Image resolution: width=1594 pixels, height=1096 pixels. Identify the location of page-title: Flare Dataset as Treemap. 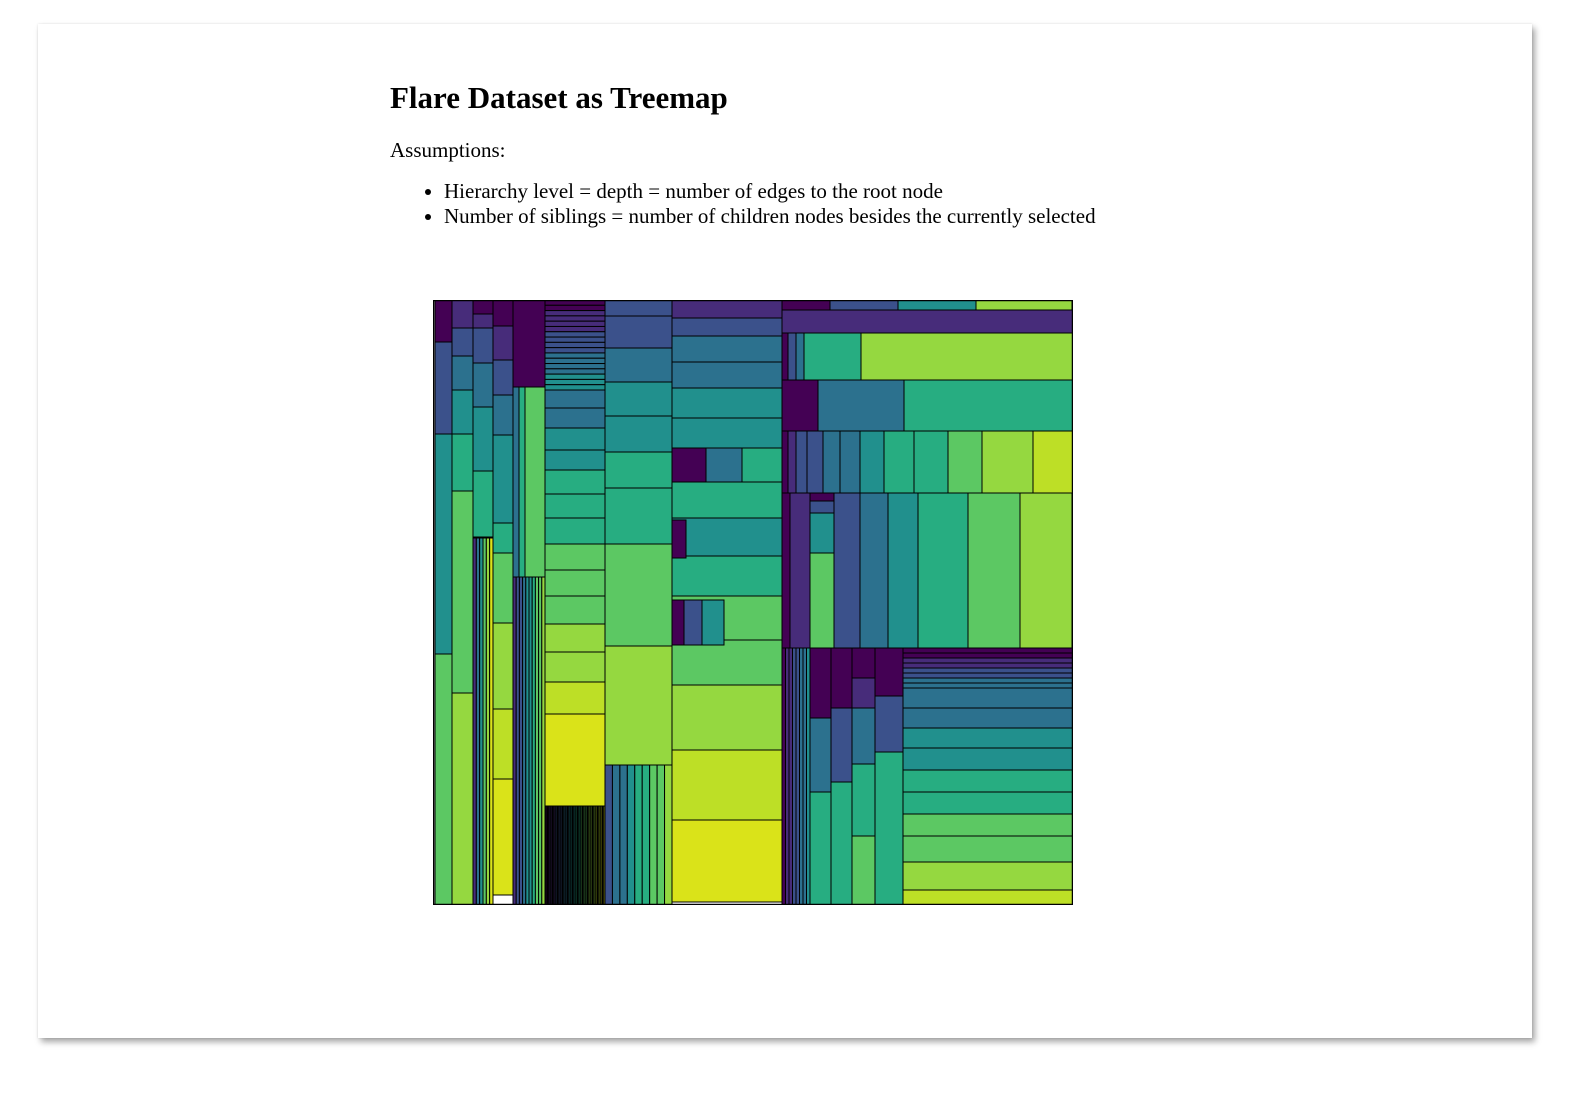
(559, 97).